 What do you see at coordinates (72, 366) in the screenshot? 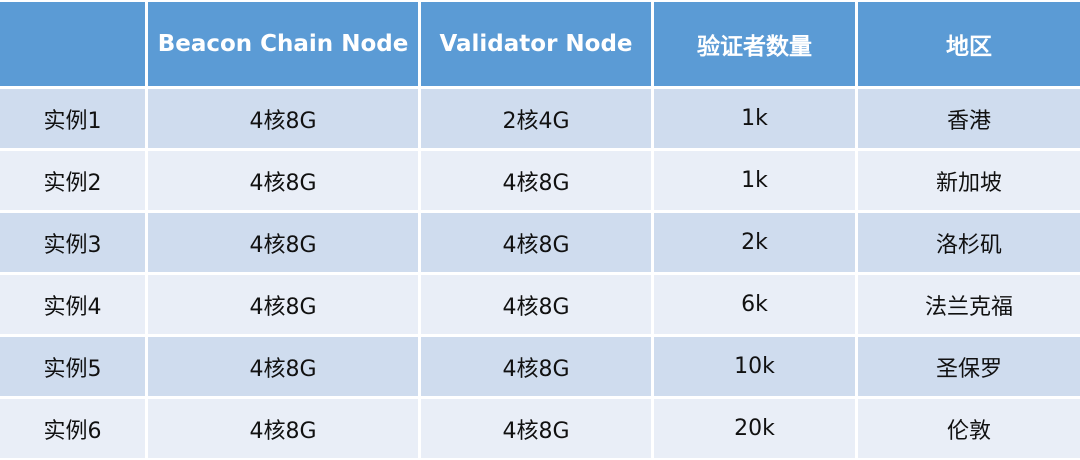
I see `row-header: 实例5` at bounding box center [72, 366].